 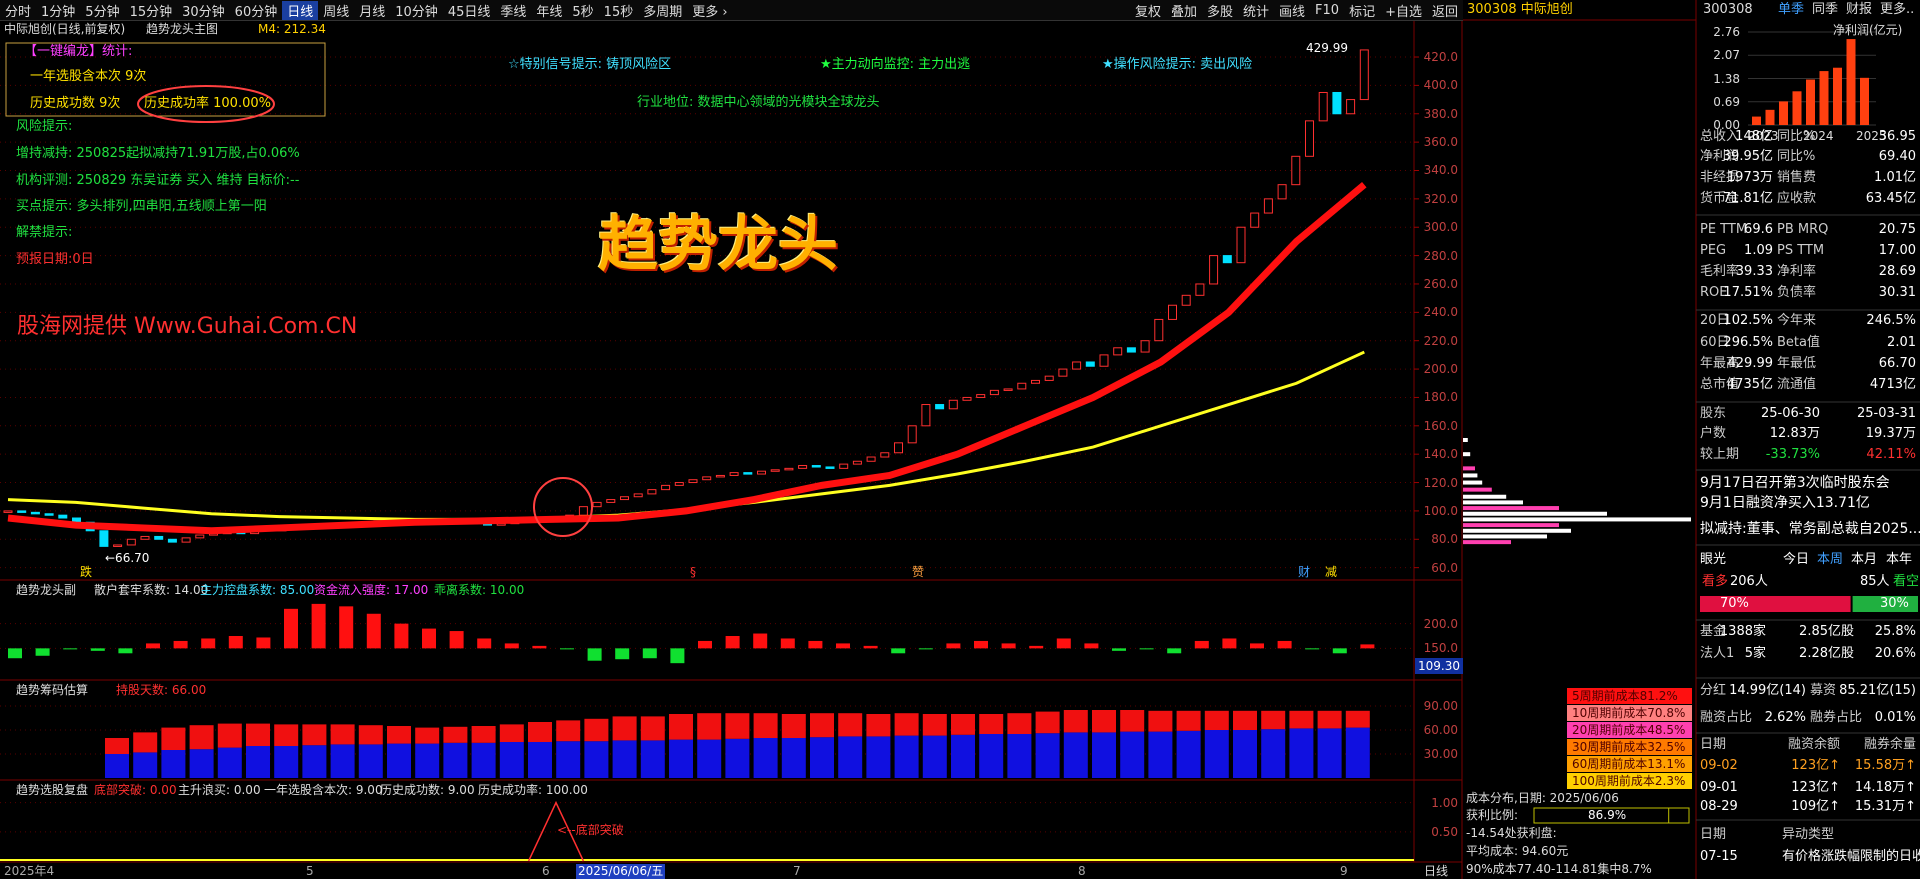 I want to click on period-tab: 本月, so click(x=1864, y=559).